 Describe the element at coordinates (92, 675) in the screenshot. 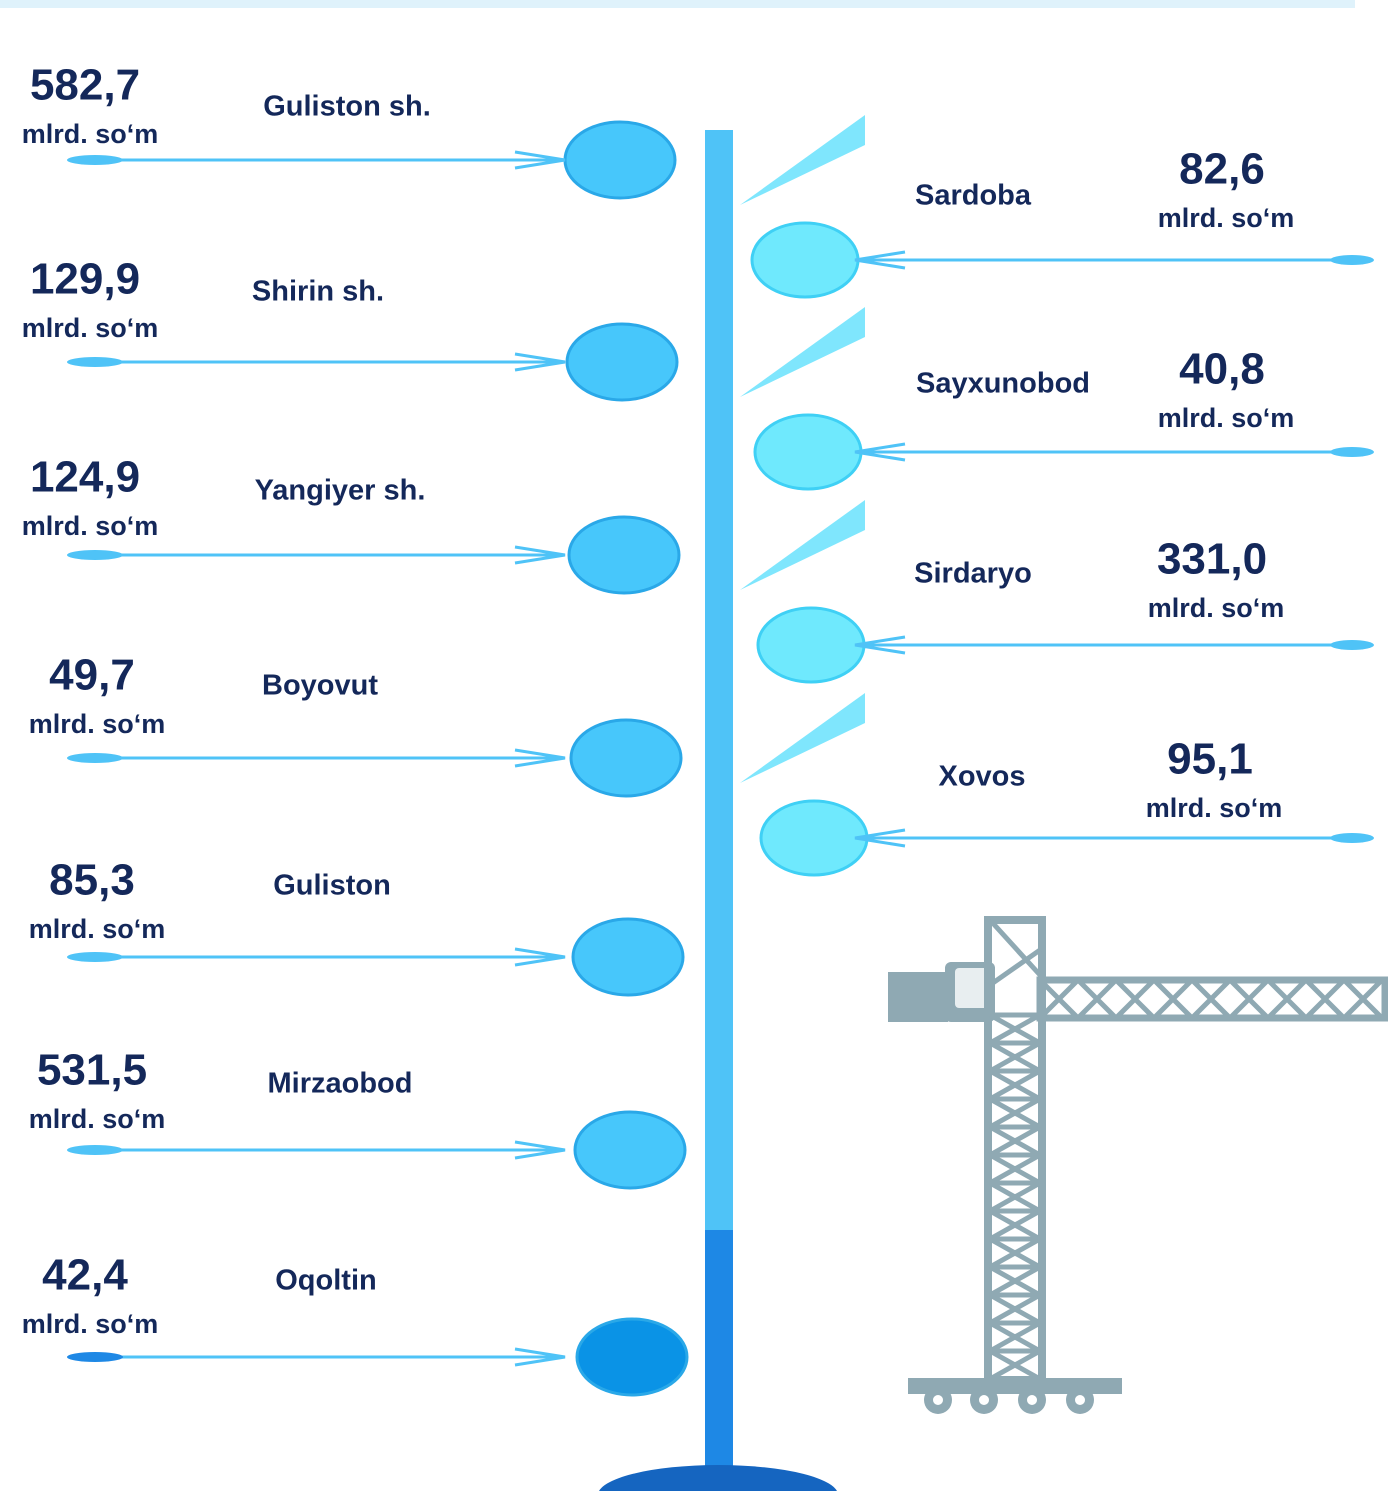

I see `value: 49,7` at that location.